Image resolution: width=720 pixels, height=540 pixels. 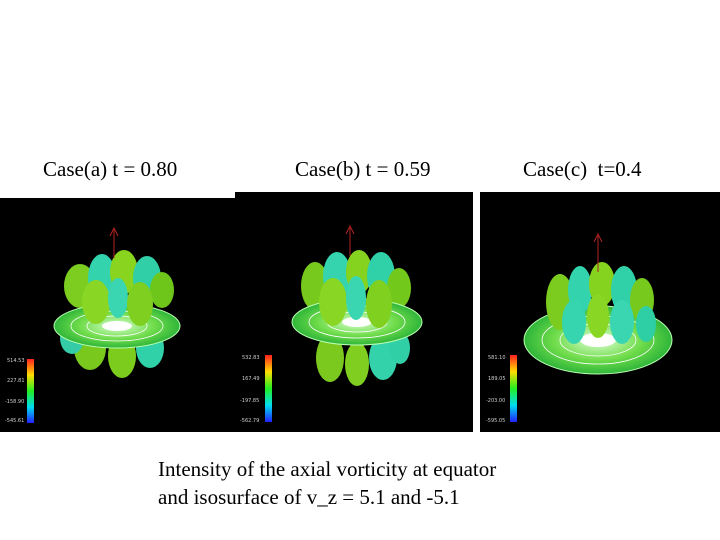 I want to click on case-c-title: Case(c) t=0.4, so click(x=582, y=169).